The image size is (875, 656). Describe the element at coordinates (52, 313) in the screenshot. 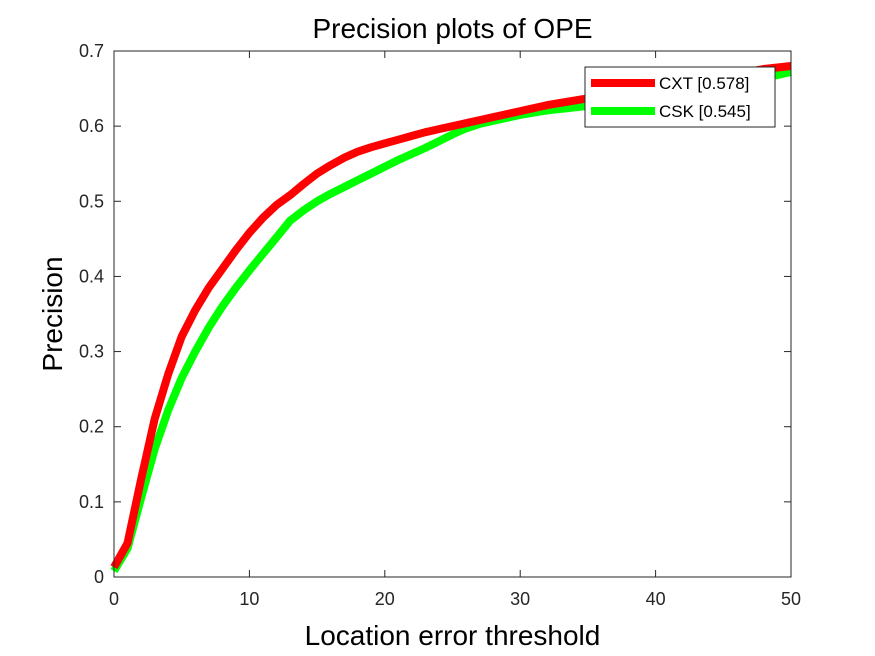

I see `y-axis-label: Precision` at that location.